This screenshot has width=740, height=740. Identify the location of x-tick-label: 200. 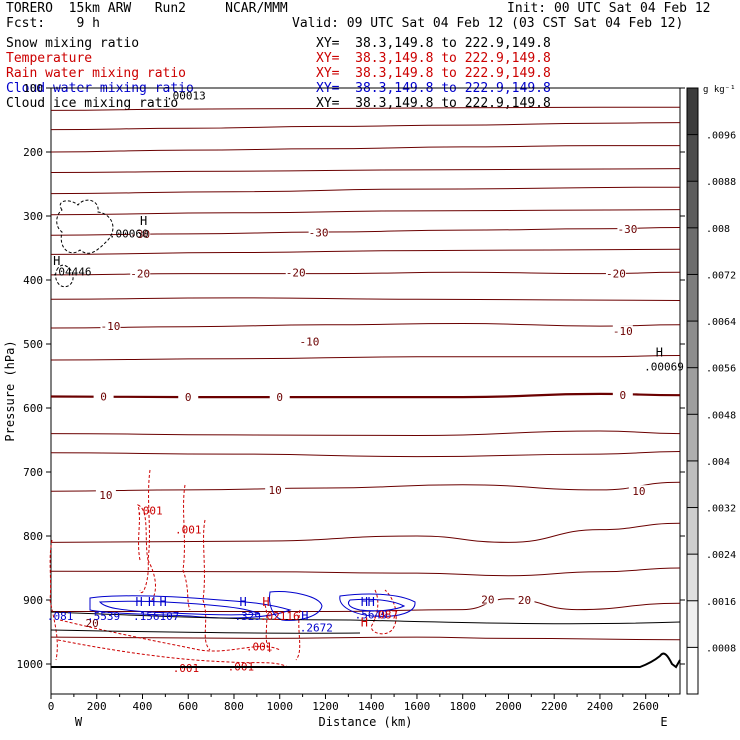
(97, 706).